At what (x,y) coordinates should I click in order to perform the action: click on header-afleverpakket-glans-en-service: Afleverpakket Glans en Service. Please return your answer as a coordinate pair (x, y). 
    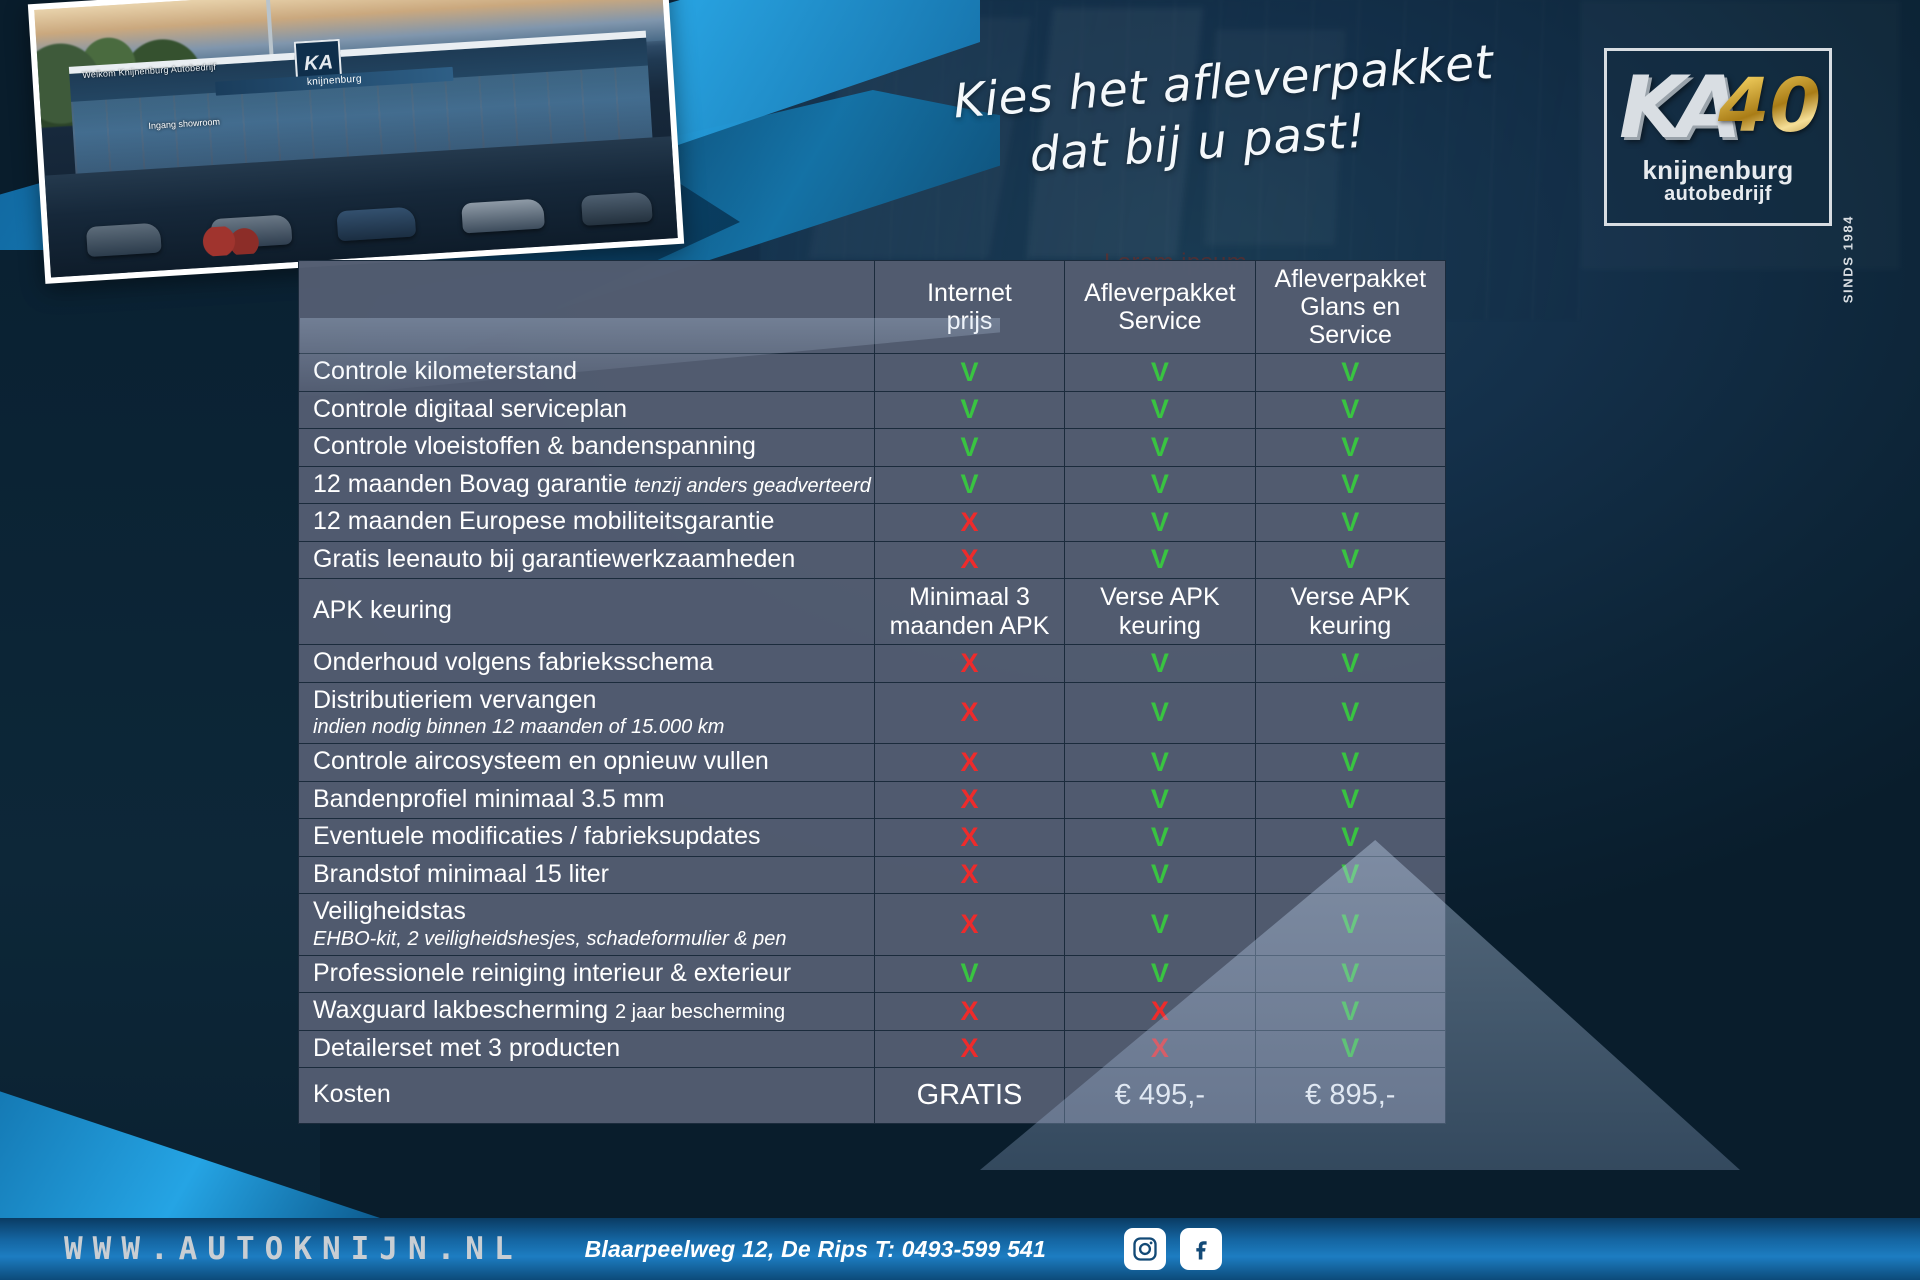
    Looking at the image, I should click on (1350, 307).